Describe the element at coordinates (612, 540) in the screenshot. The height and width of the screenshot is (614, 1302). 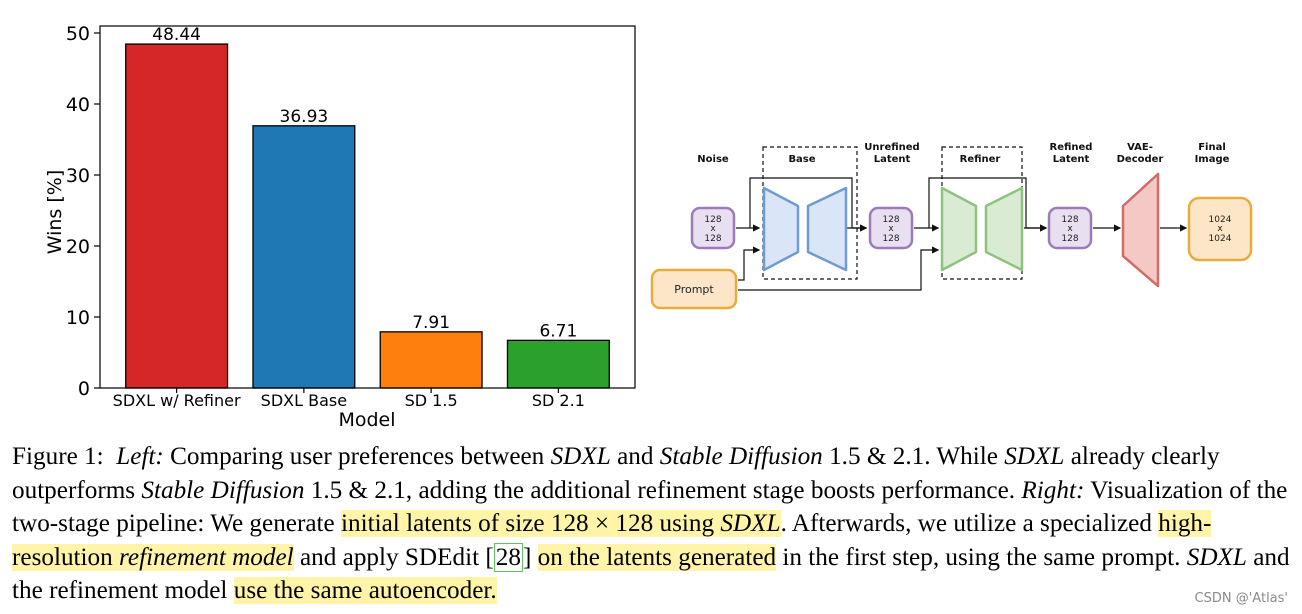
I see `caption-highlight-text: high-resolution` at that location.